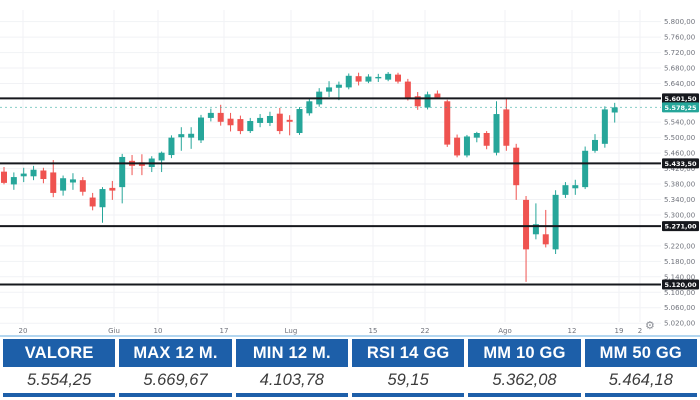 Image resolution: width=700 pixels, height=400 pixels. I want to click on table-value-mm-50gg: 5.464,18, so click(640, 382).